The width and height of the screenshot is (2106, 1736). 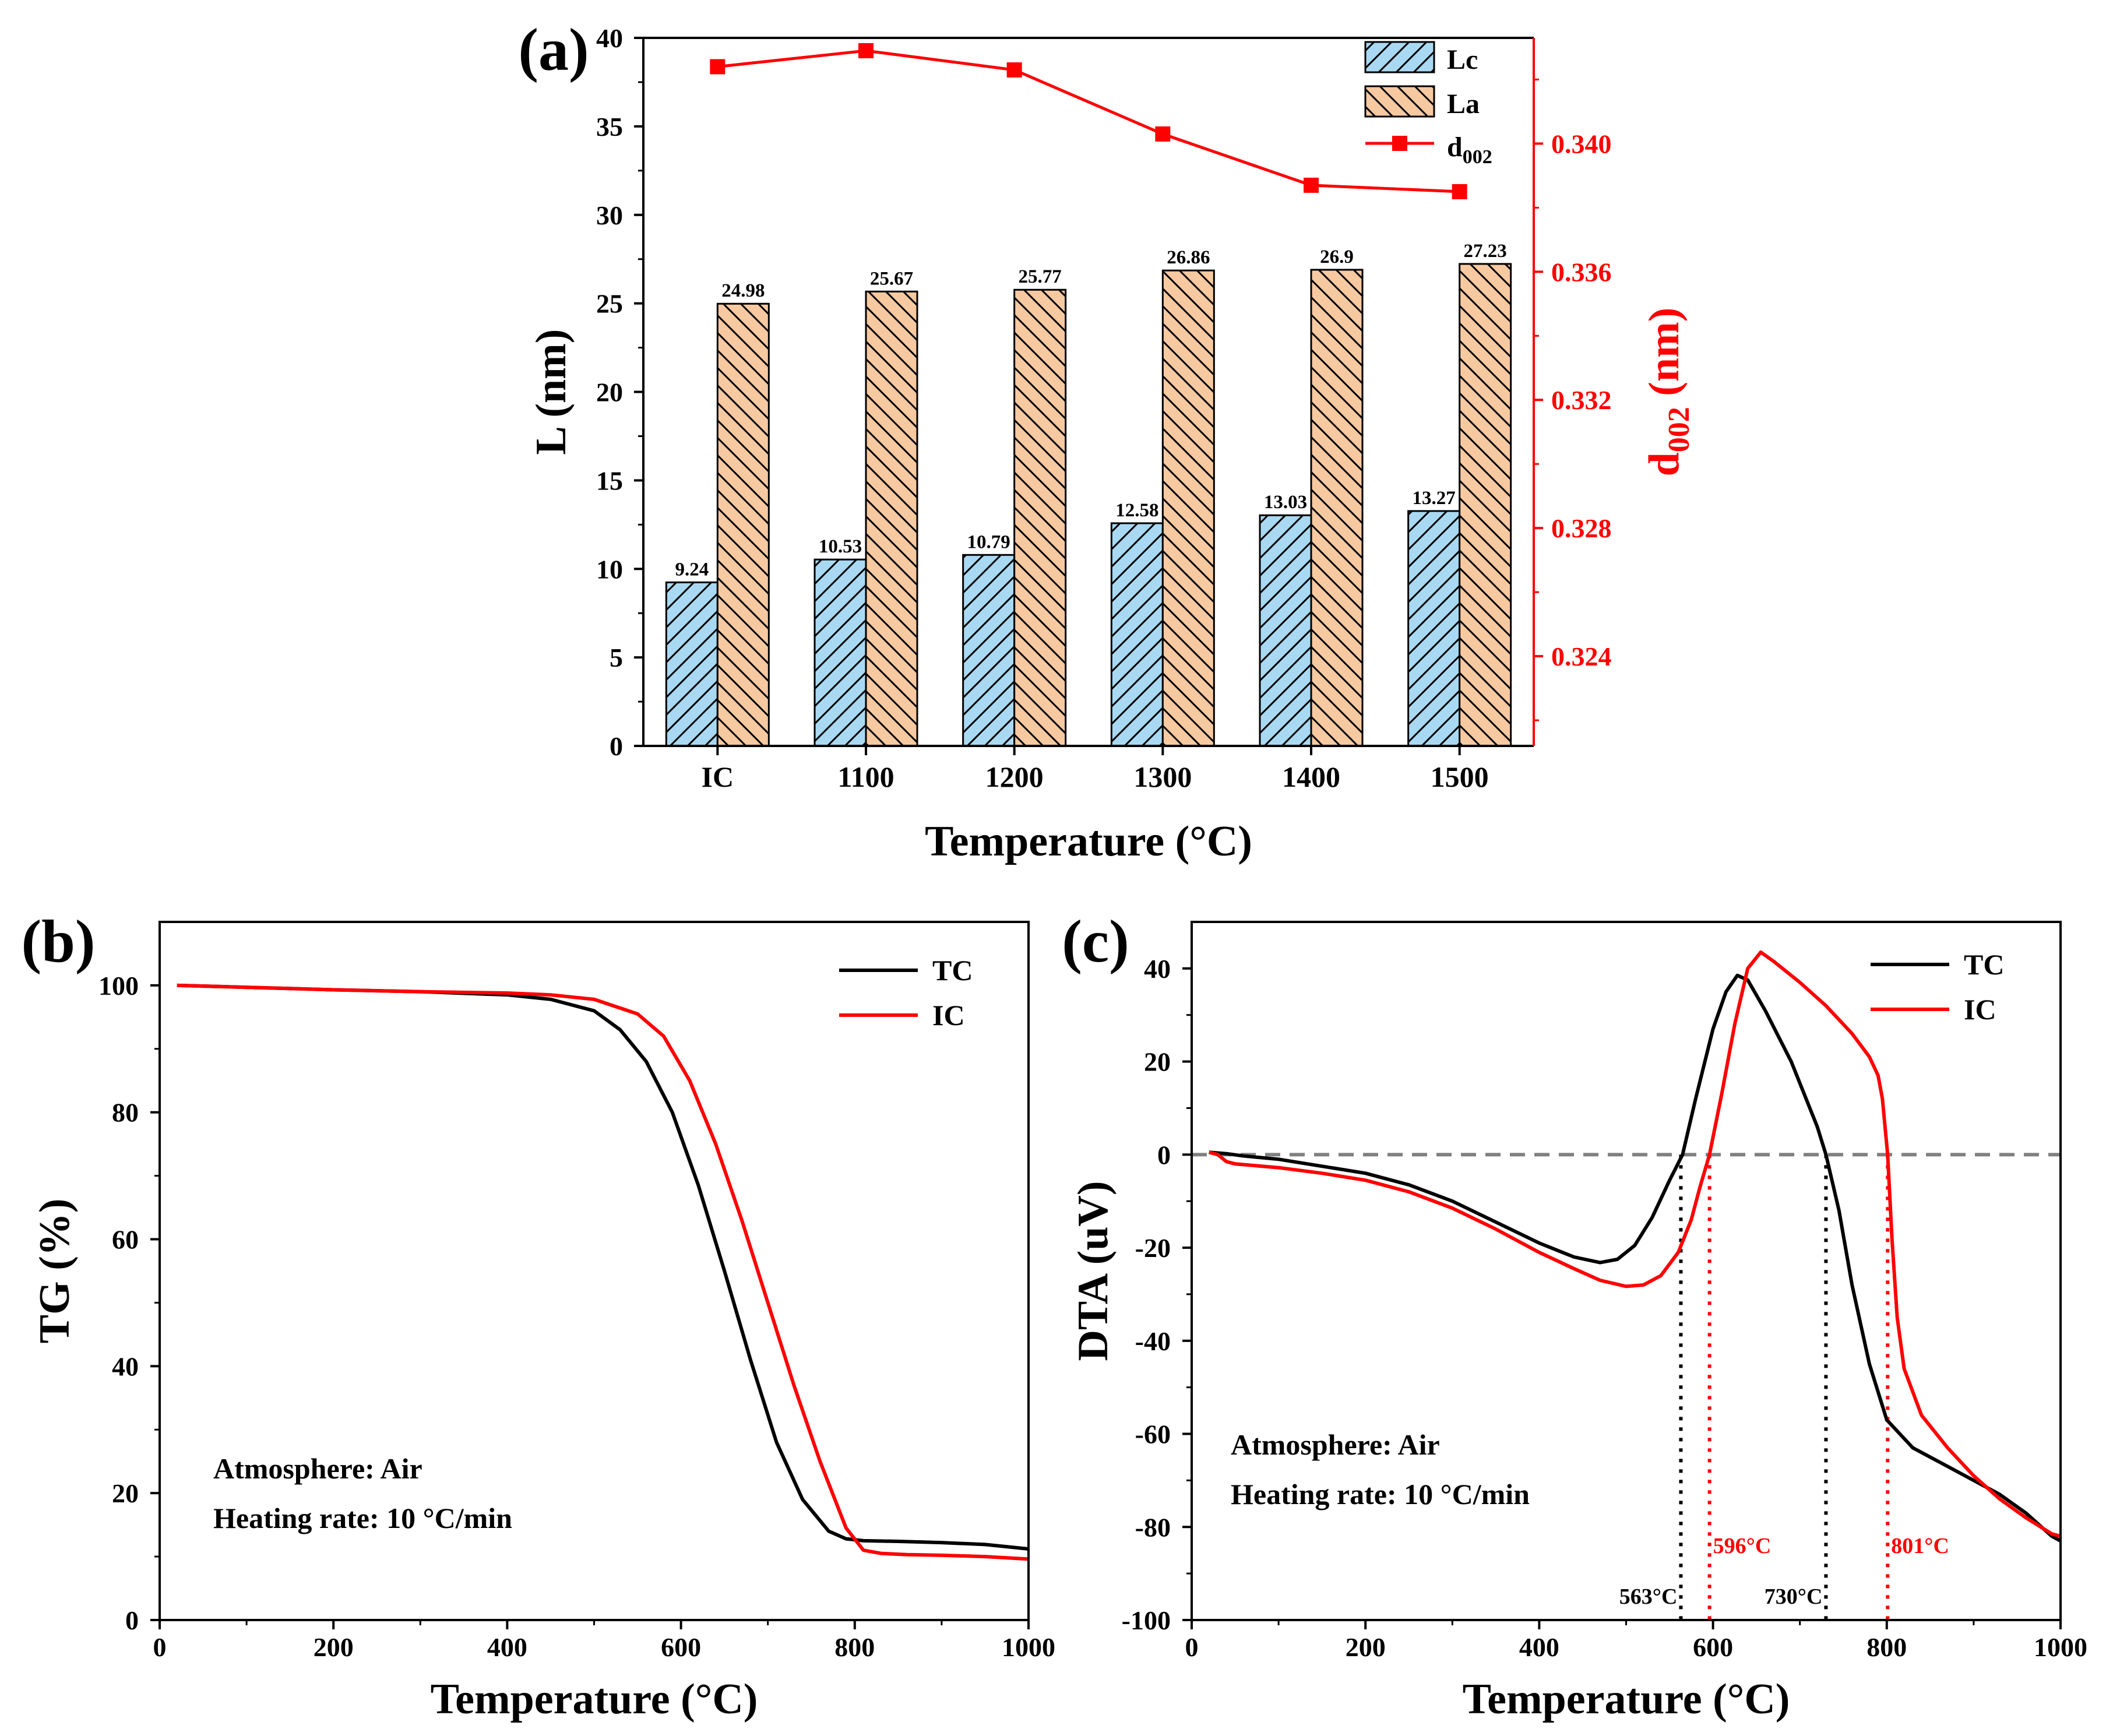 I want to click on legend-swatch-lc-hatch, so click(x=1400, y=57).